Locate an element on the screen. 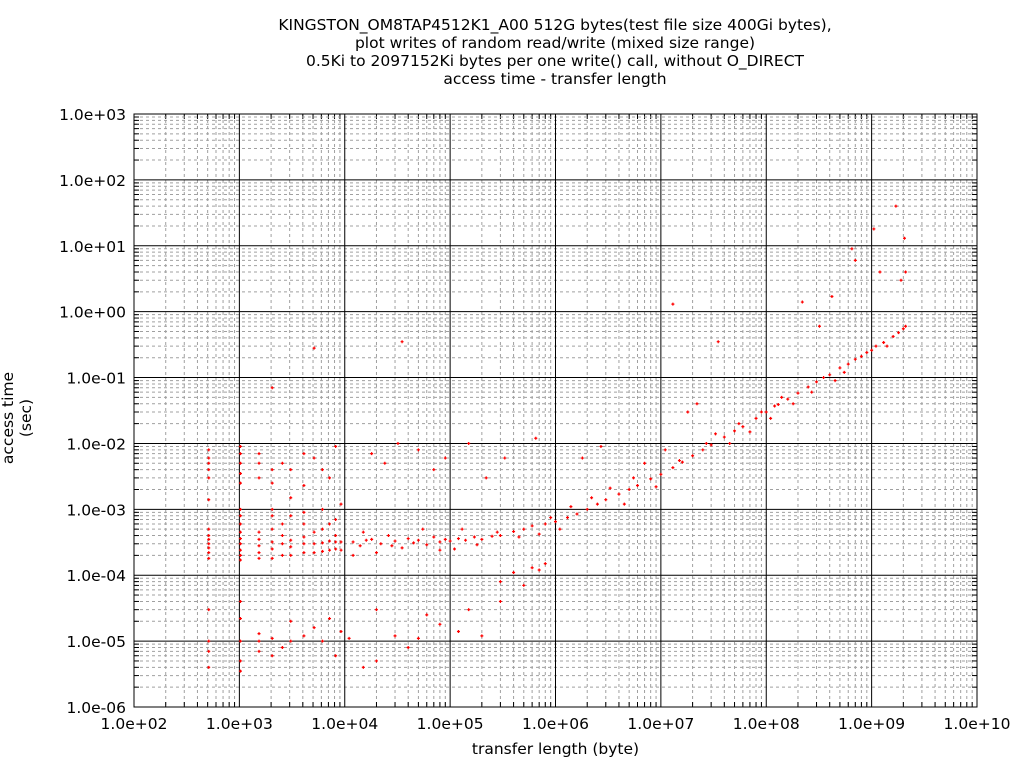 This screenshot has height=768, width=1024. x-tick-label: 1.0e+02 is located at coordinates (134, 724).